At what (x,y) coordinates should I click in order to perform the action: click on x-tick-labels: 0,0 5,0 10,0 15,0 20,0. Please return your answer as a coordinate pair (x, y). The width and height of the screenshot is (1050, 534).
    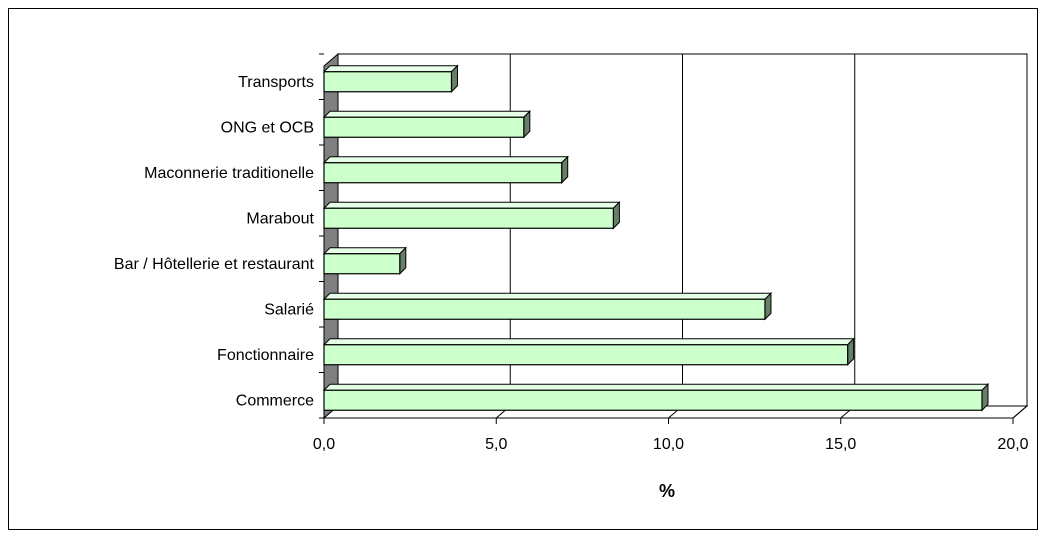
    Looking at the image, I should click on (671, 444).